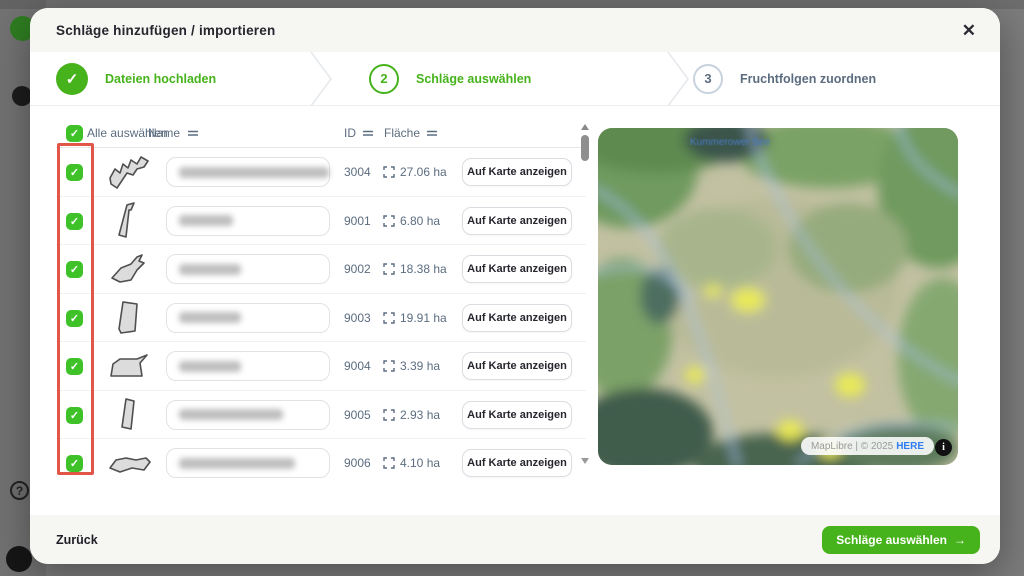 This screenshot has height=576, width=1024. What do you see at coordinates (357, 366) in the screenshot?
I see `field-id: 9004` at bounding box center [357, 366].